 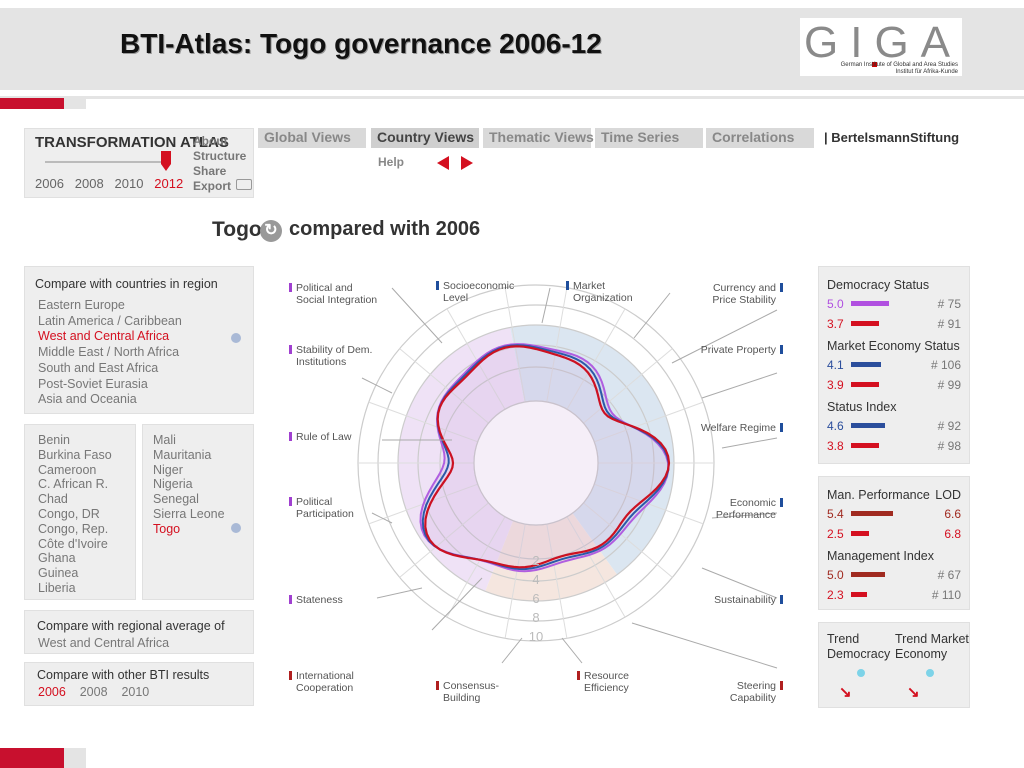 I want to click on logo-red-square, so click(x=874, y=64).